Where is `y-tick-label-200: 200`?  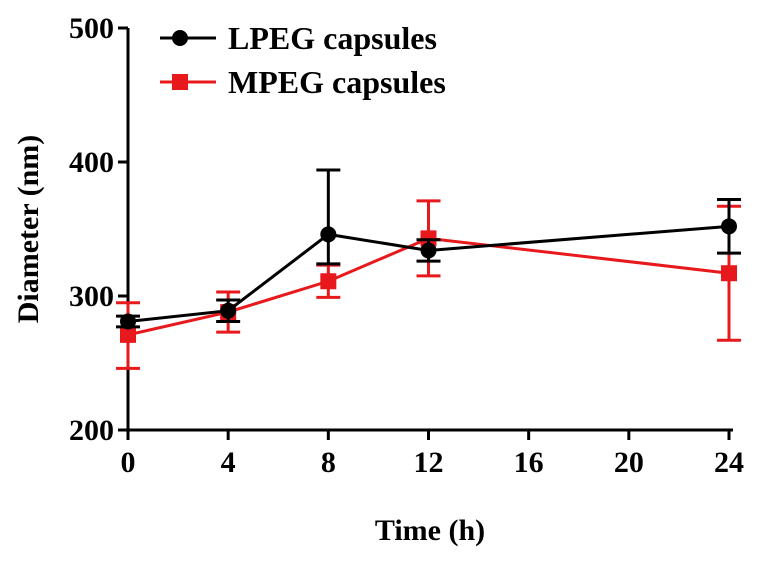
y-tick-label-200: 200 is located at coordinates (91, 430).